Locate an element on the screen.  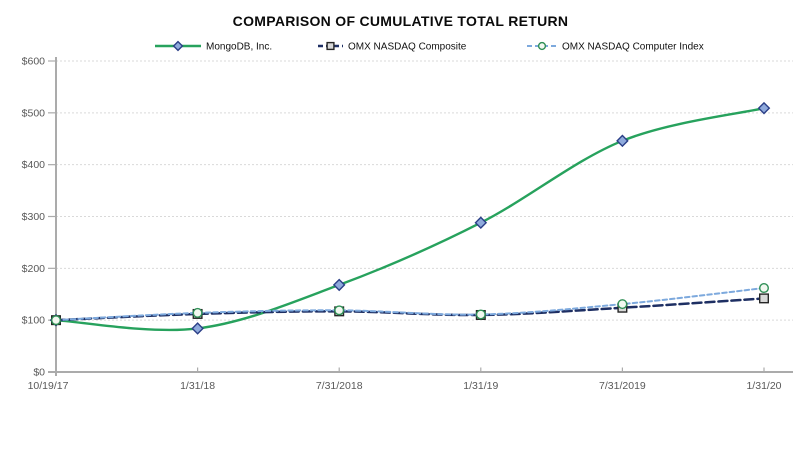
legend-item-omx-nasdaq-computer-index: OMX NASDAQ Computer Index is located at coordinates (615, 47).